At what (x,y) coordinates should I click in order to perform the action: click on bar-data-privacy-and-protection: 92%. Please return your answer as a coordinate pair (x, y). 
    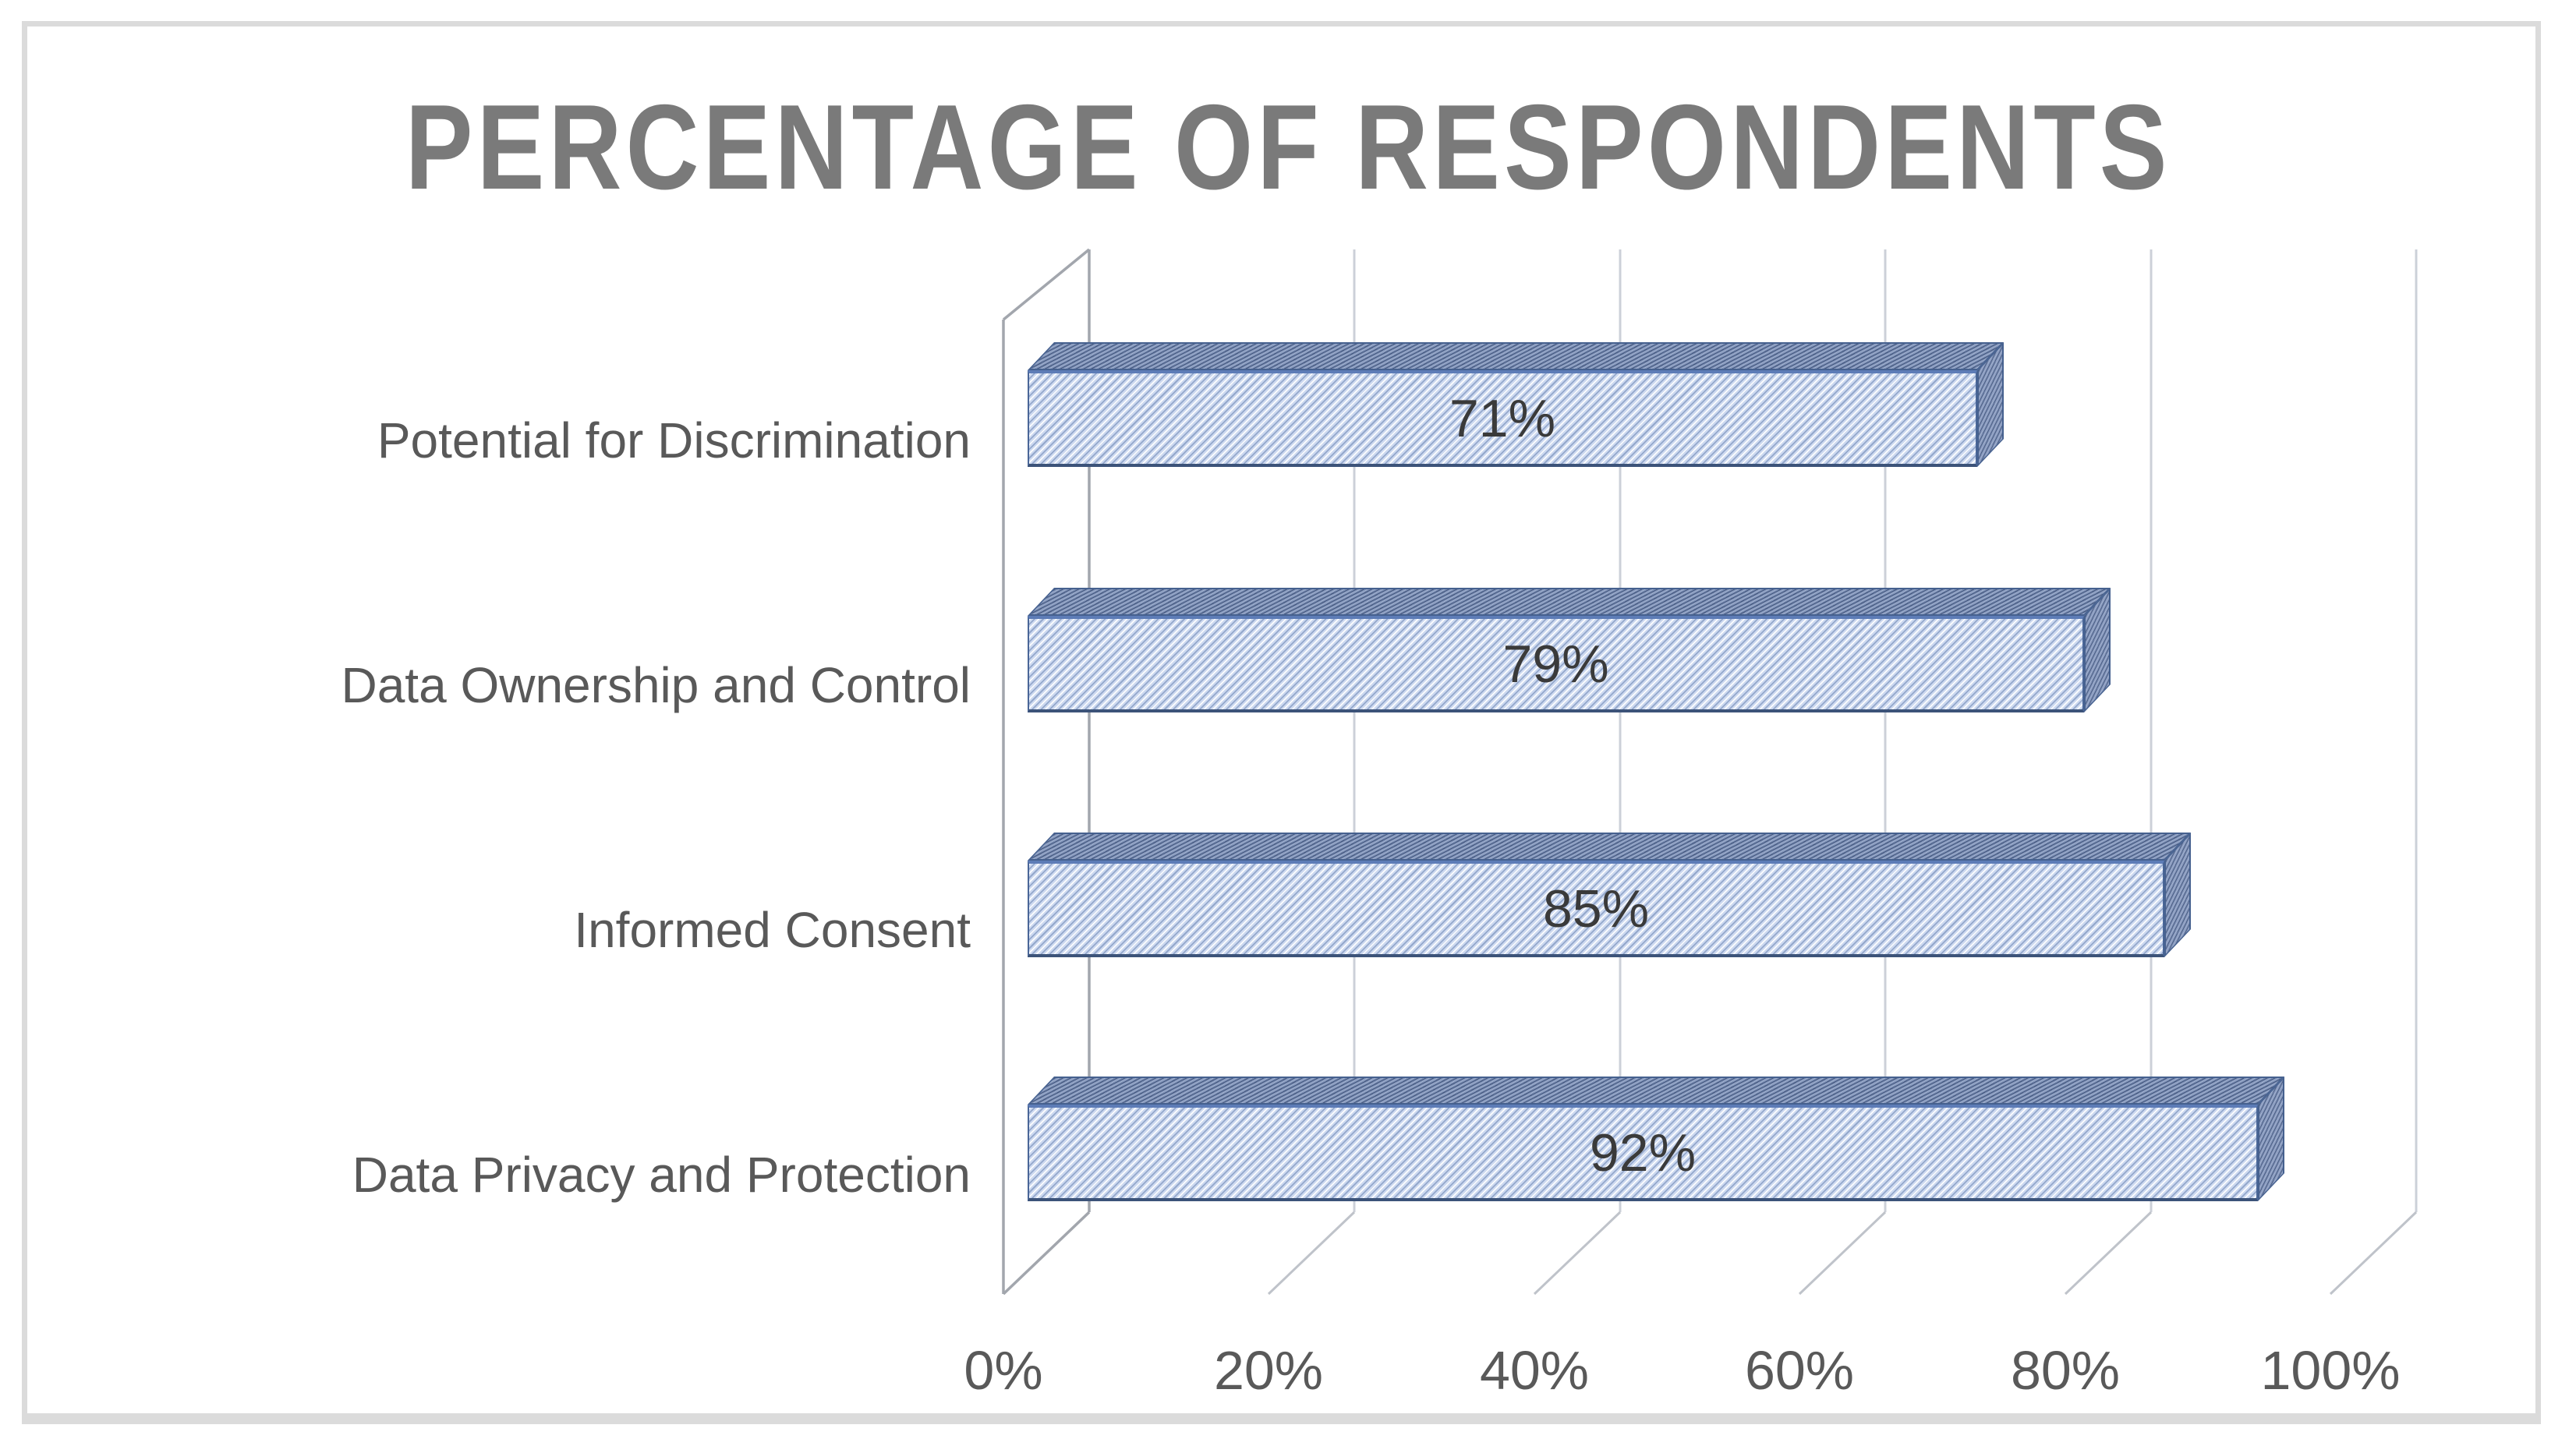
    Looking at the image, I should click on (1656, 1139).